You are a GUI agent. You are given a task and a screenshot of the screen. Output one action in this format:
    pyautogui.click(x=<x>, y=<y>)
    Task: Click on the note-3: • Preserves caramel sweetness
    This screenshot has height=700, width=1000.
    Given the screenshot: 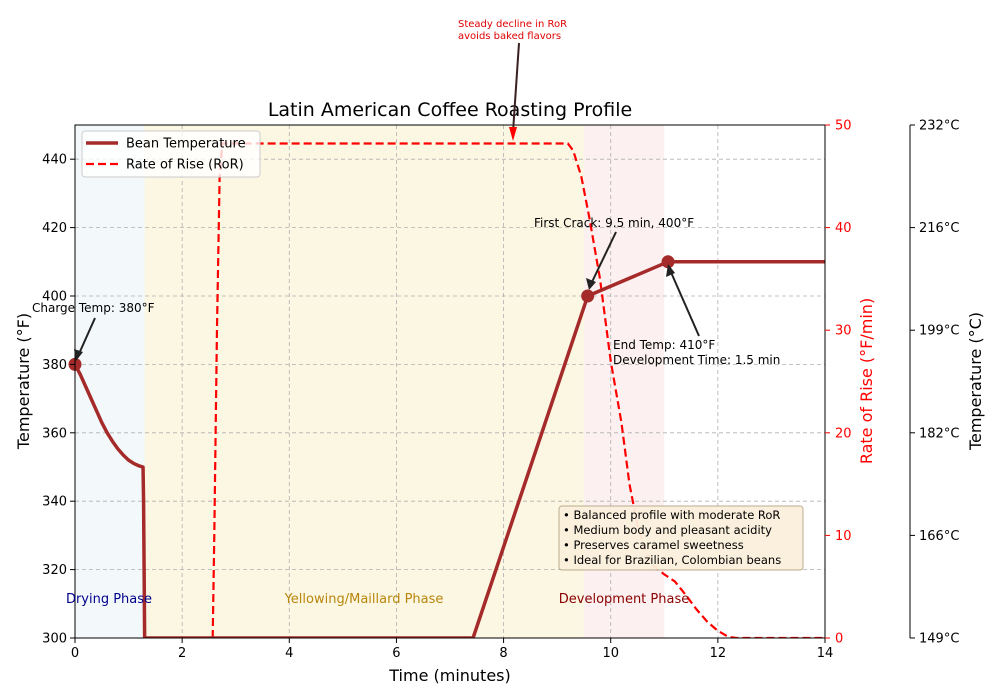 What is the action you would take?
    pyautogui.click(x=653, y=545)
    